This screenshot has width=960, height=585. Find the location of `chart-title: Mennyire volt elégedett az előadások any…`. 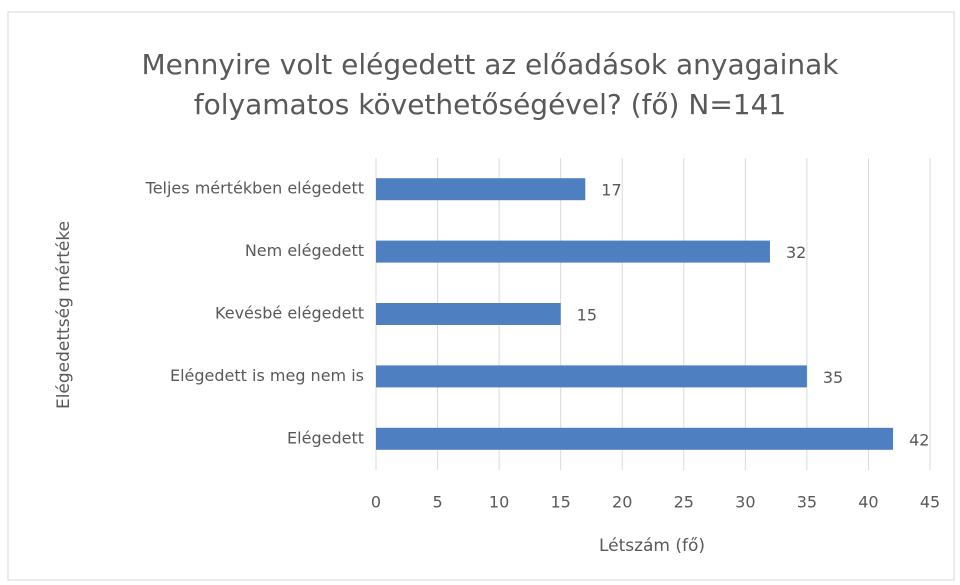

chart-title: Mennyire volt elégedett az előadások any… is located at coordinates (491, 64).